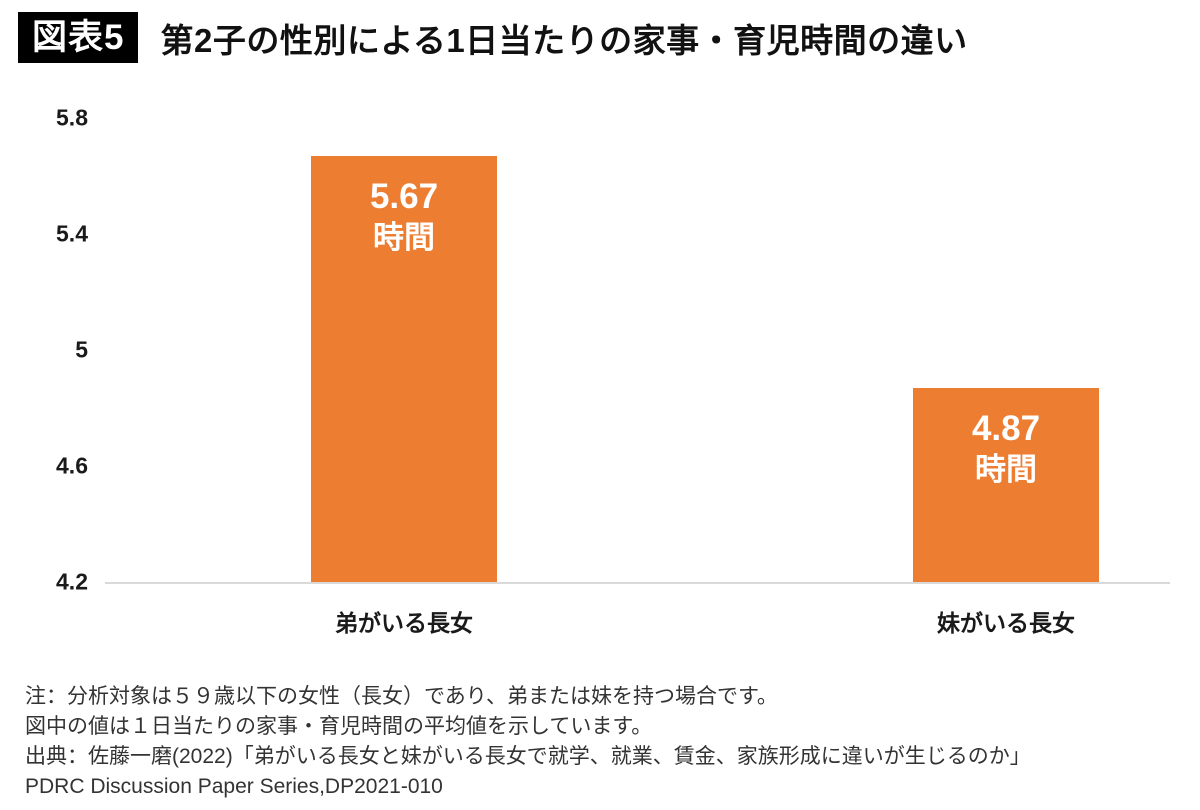 The width and height of the screenshot is (1200, 810). Describe the element at coordinates (72, 465) in the screenshot. I see `y-axis-tick-label: 4.6` at that location.